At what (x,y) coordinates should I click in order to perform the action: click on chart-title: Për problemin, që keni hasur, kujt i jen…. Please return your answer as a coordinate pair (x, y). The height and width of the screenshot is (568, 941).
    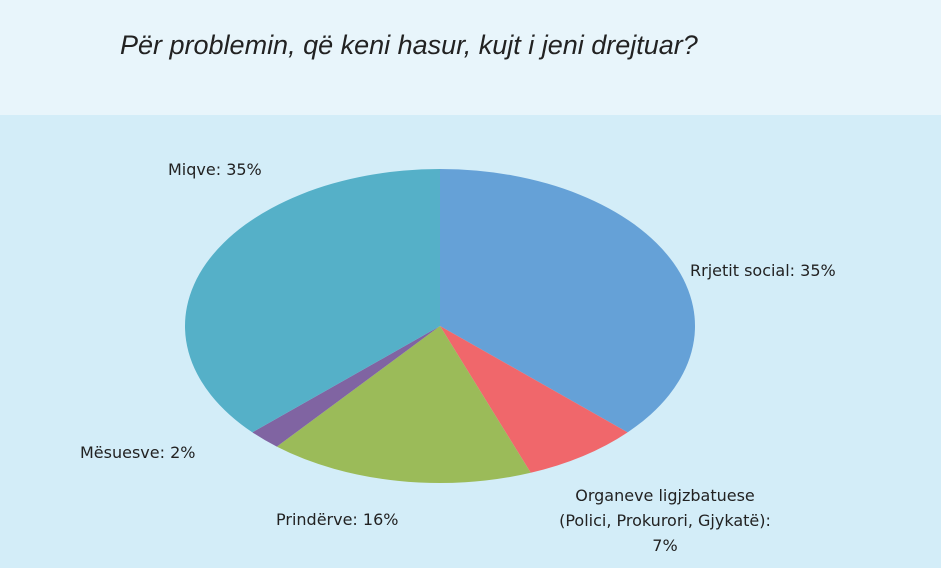
    Looking at the image, I should click on (409, 45).